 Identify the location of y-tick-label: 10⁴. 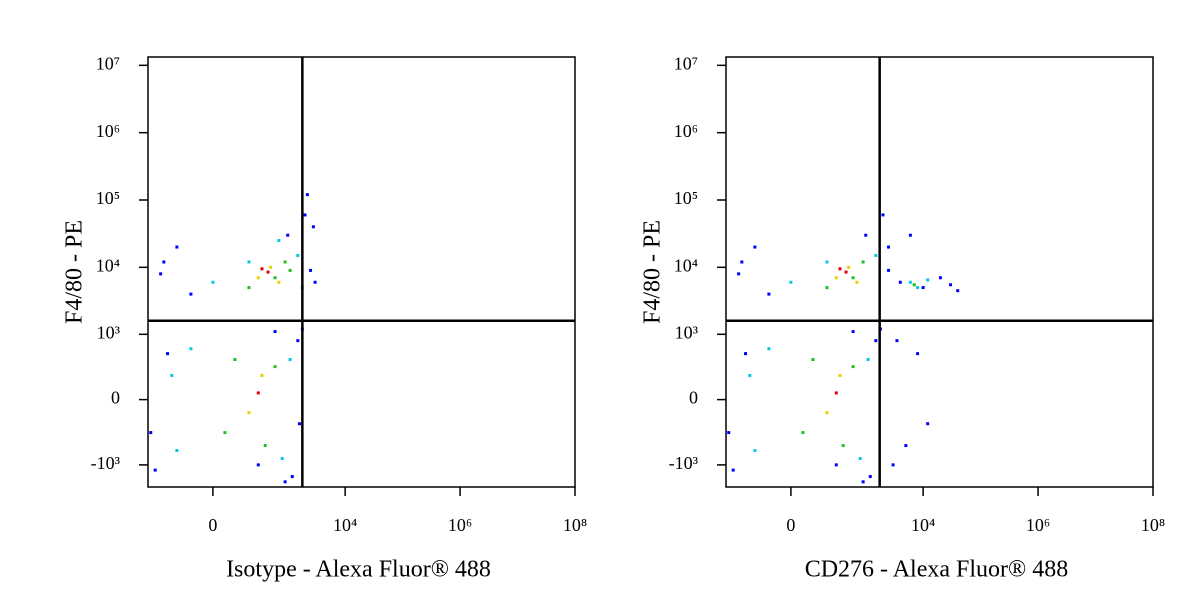
(686, 265).